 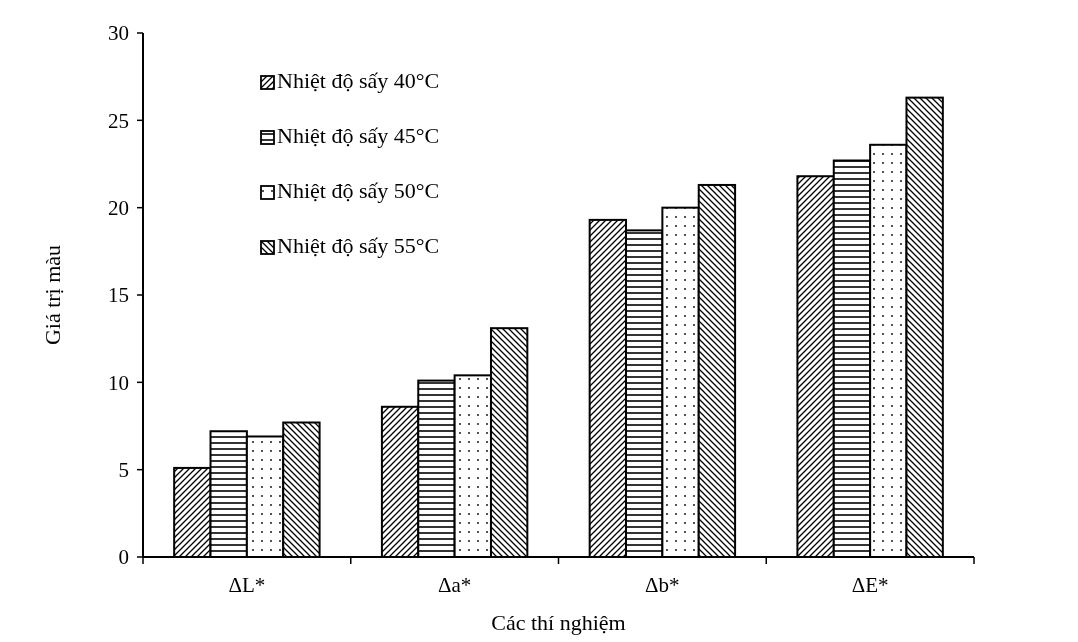 I want to click on legend-label: Nhiệt độ sấy 50°C, so click(x=358, y=190).